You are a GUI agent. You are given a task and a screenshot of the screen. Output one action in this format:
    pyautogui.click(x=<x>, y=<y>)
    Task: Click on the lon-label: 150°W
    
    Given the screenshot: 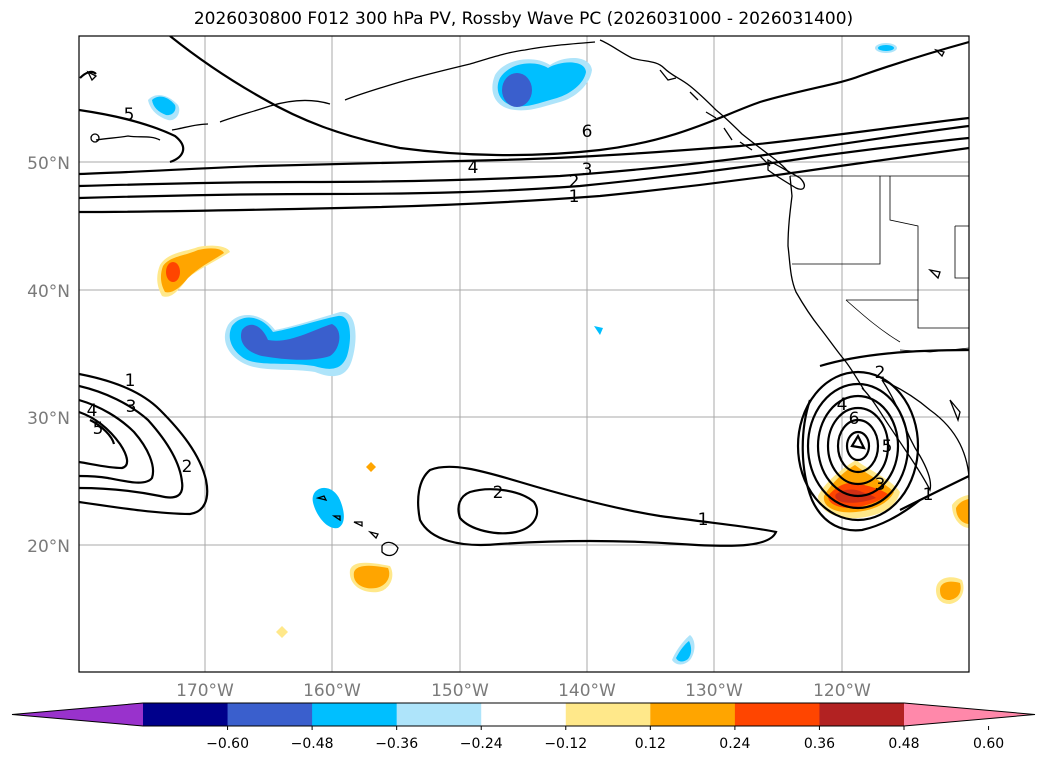 What is the action you would take?
    pyautogui.click(x=460, y=691)
    